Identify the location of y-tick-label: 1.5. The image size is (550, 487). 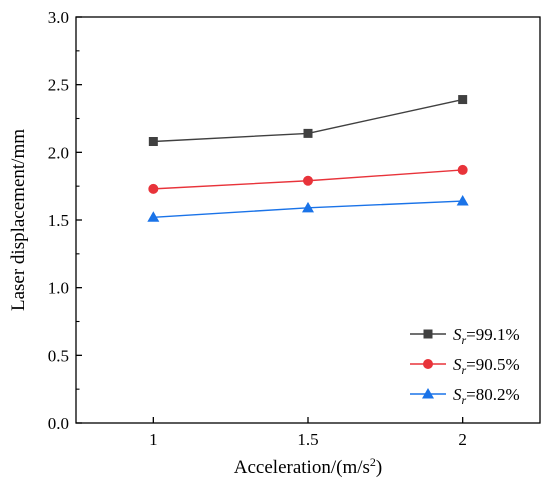
(58, 220).